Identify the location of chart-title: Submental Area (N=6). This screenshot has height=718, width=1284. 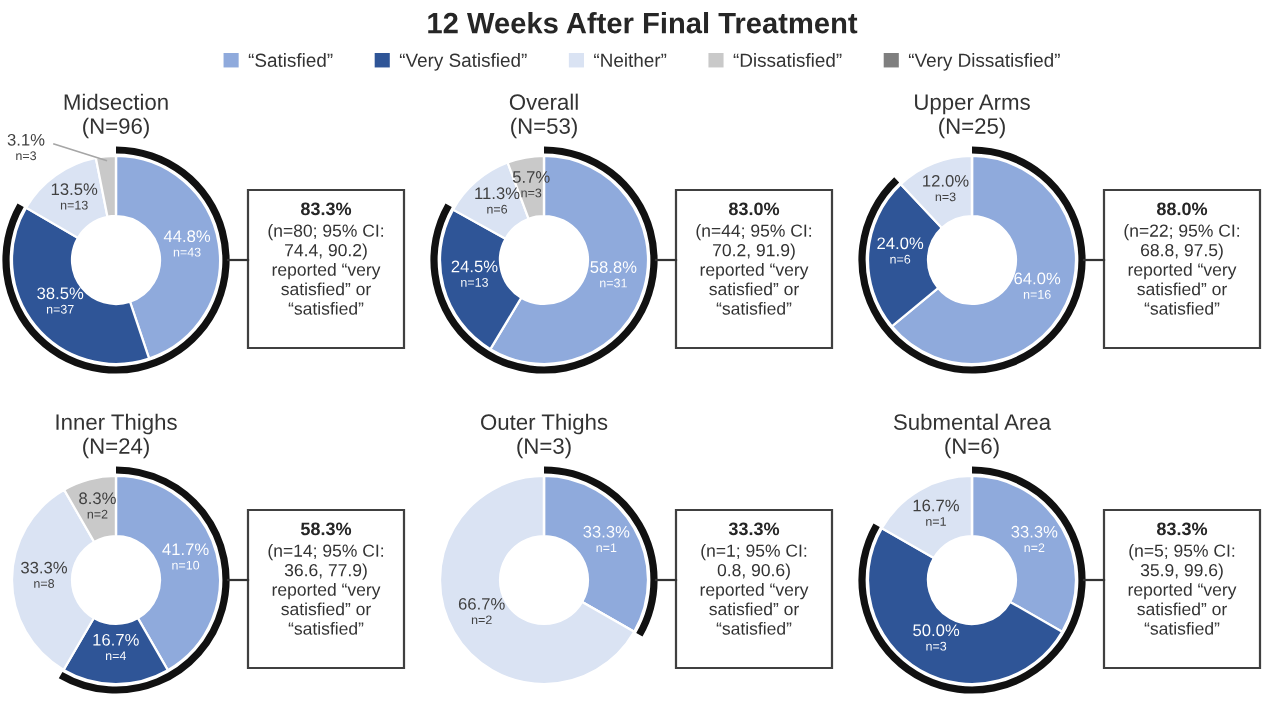
(972, 436).